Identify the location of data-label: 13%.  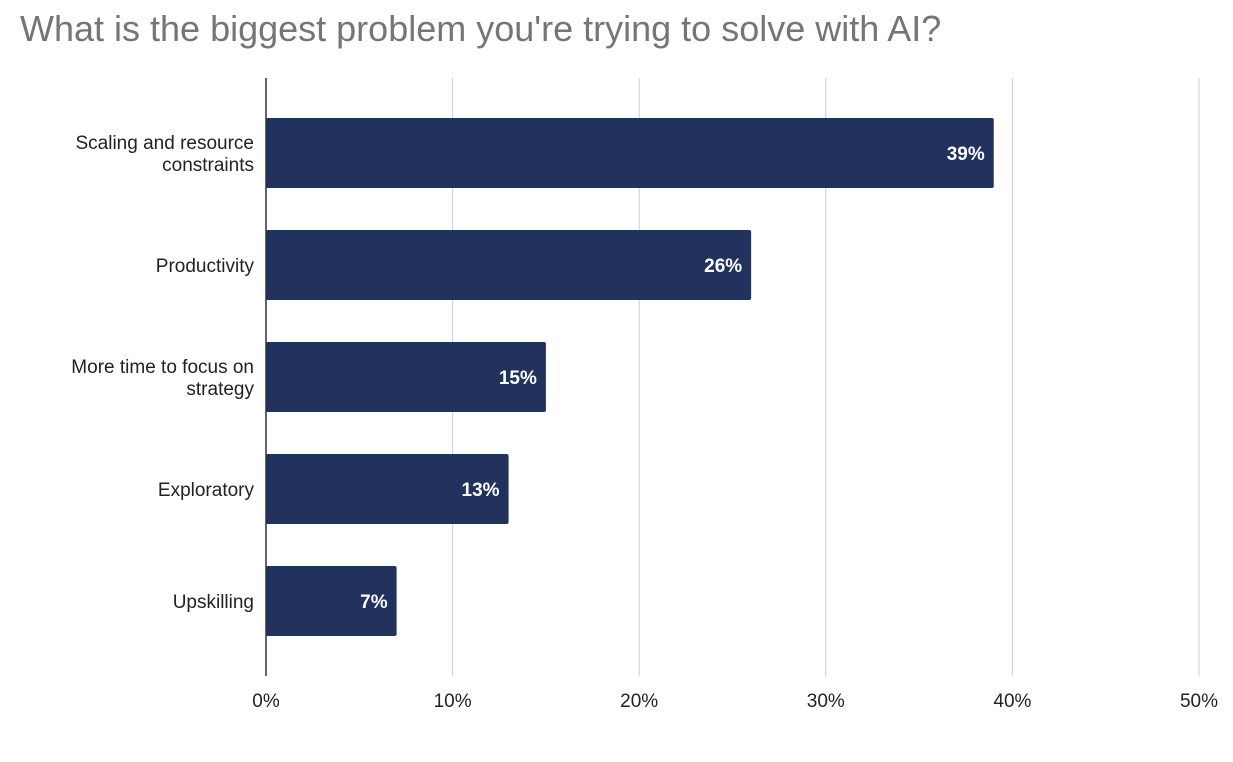
(481, 490).